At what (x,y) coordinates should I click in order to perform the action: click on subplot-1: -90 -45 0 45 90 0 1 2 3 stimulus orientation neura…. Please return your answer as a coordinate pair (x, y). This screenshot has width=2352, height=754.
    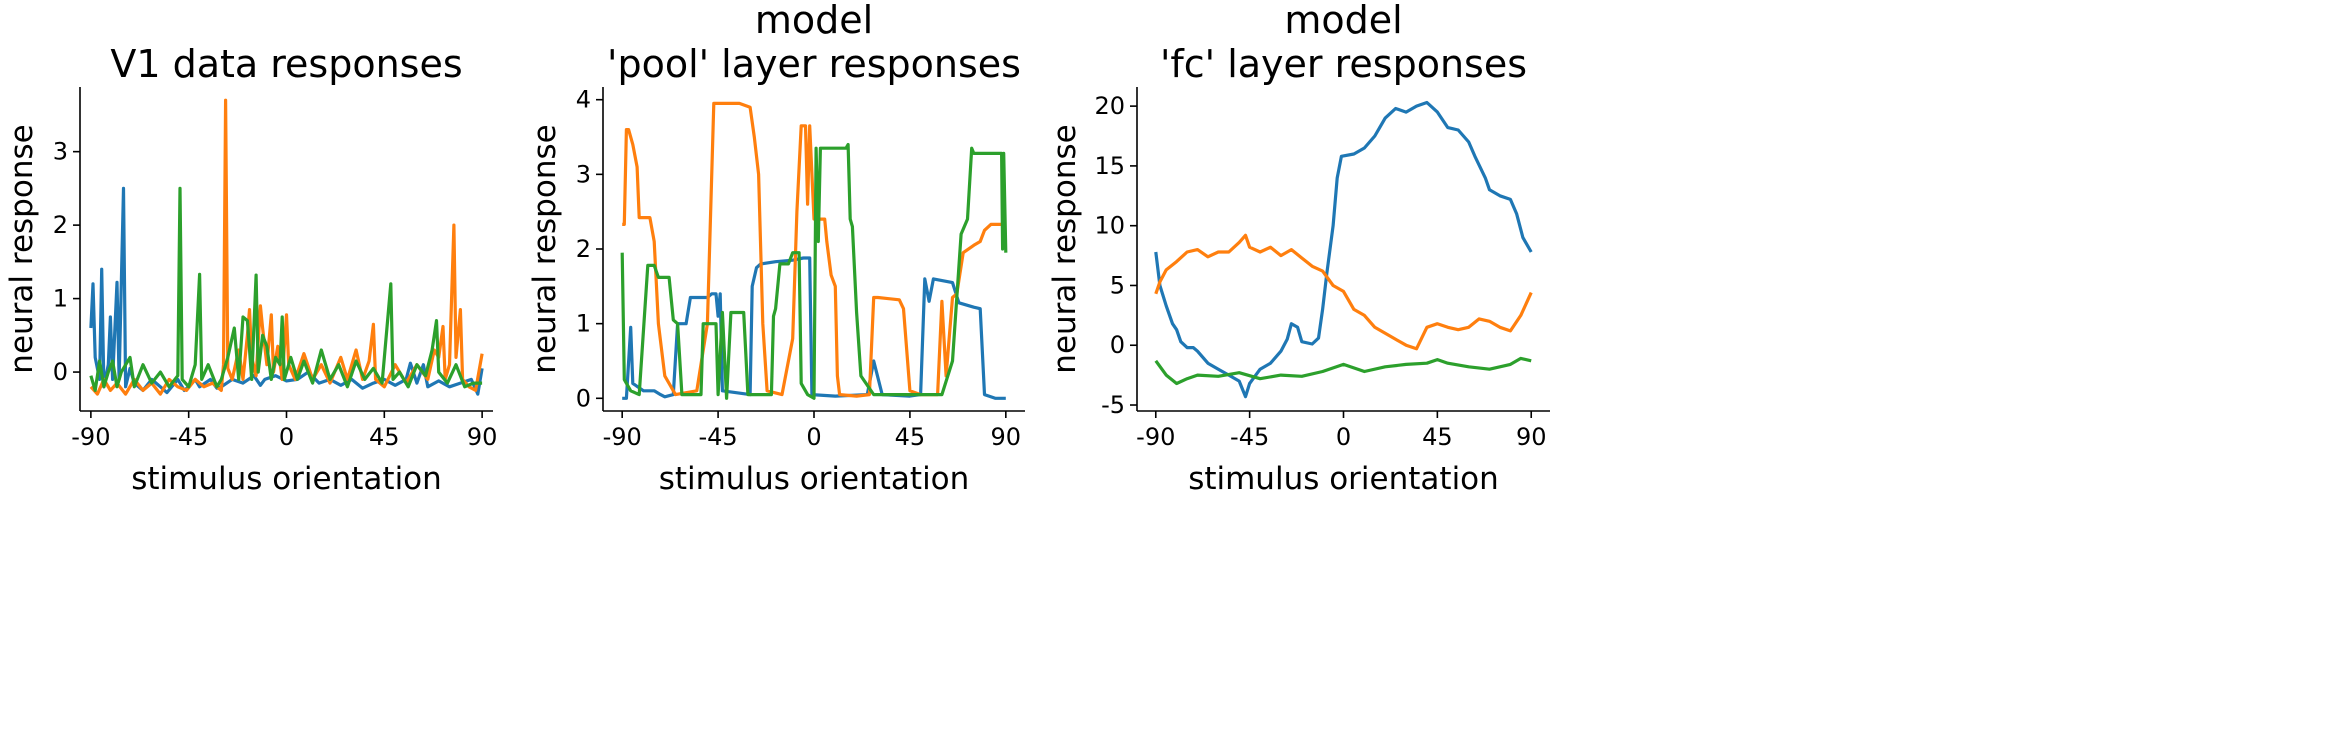
    Looking at the image, I should click on (250, 269).